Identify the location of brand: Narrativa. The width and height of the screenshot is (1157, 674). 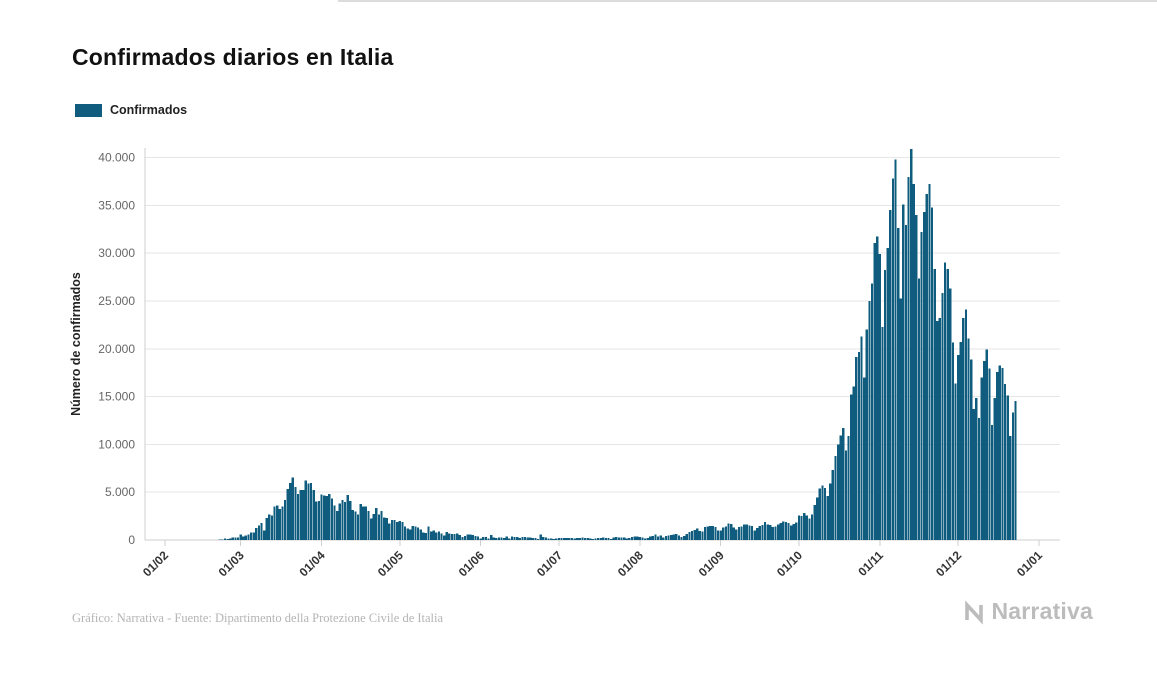
(1027, 611).